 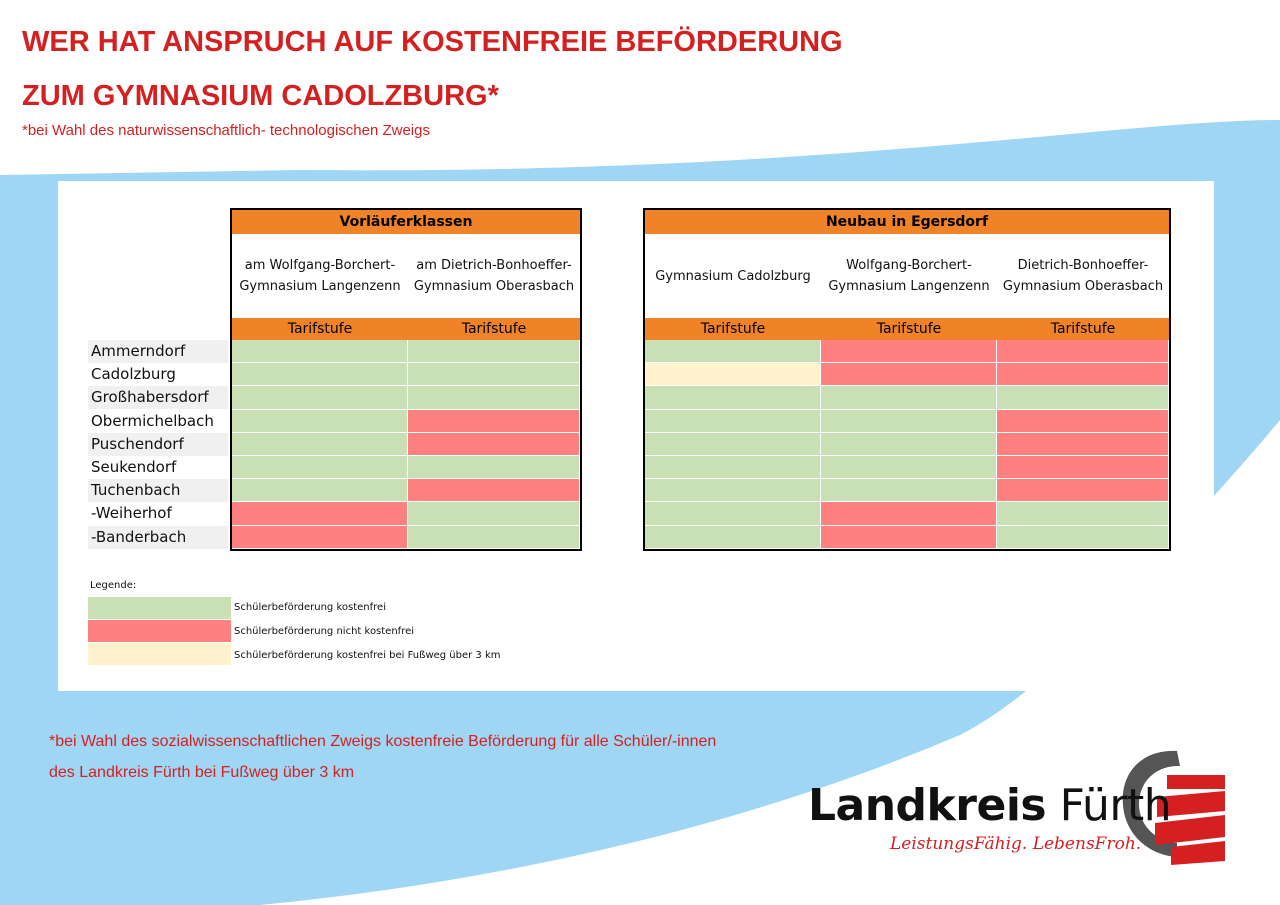 I want to click on legend-swatch-not-free, so click(x=159, y=631).